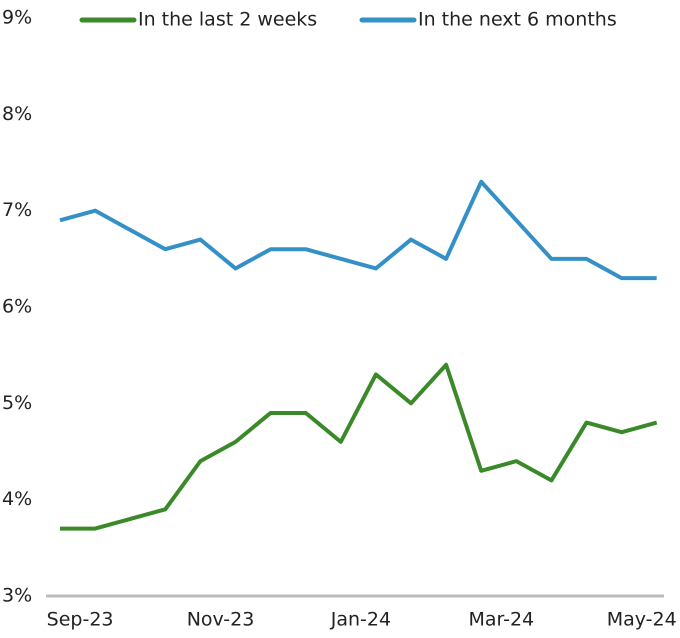 The width and height of the screenshot is (680, 638). Describe the element at coordinates (80, 620) in the screenshot. I see `x-tick-label: Sep-23` at that location.